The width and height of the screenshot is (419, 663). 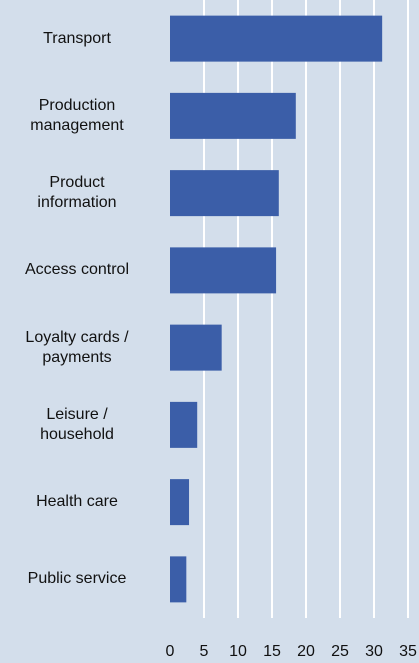 I want to click on y-tick-label: Leisure / household, so click(x=77, y=424).